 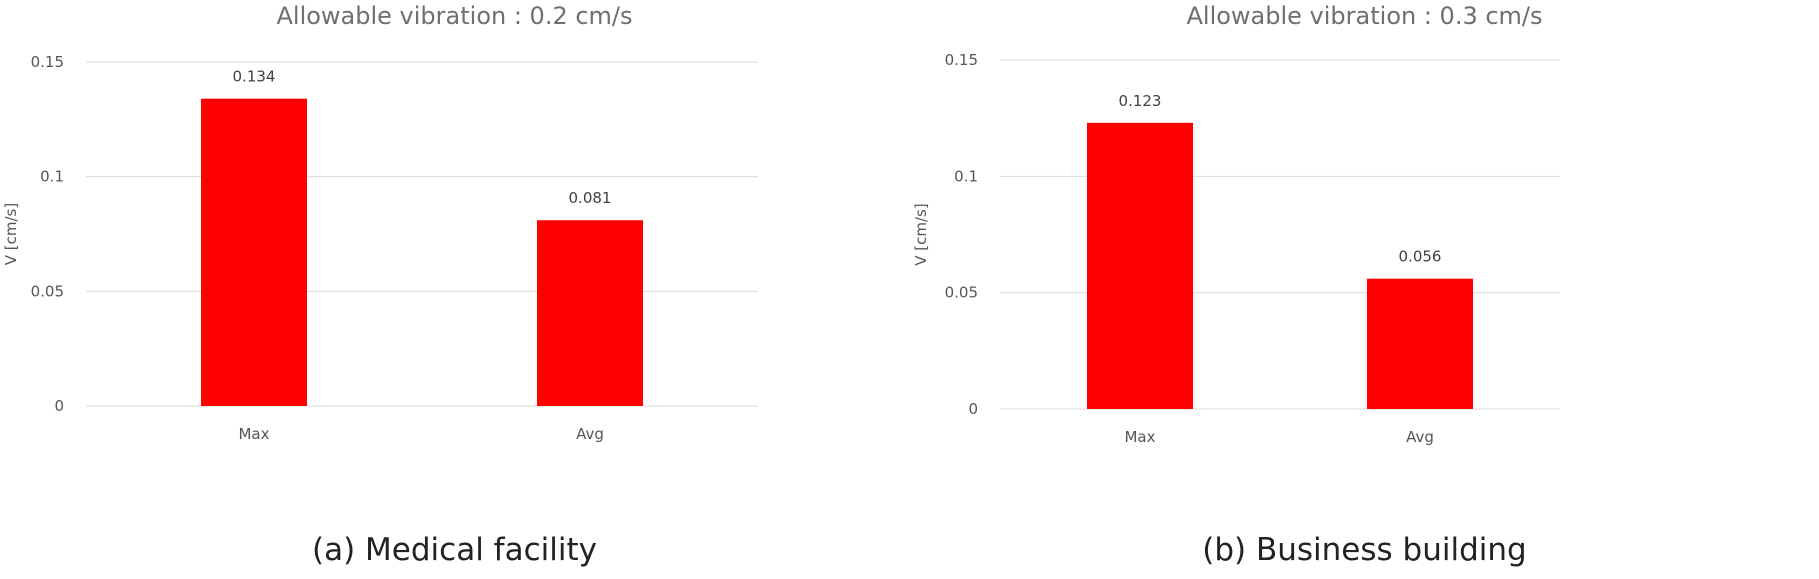 I want to click on chart-title: Allowable vibration : 0.2 cm/s, so click(x=454, y=16).